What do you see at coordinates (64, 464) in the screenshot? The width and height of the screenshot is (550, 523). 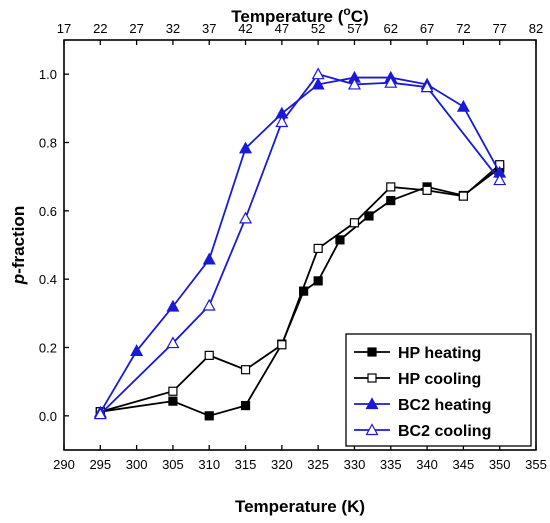 I see `x-tick-label: 290` at bounding box center [64, 464].